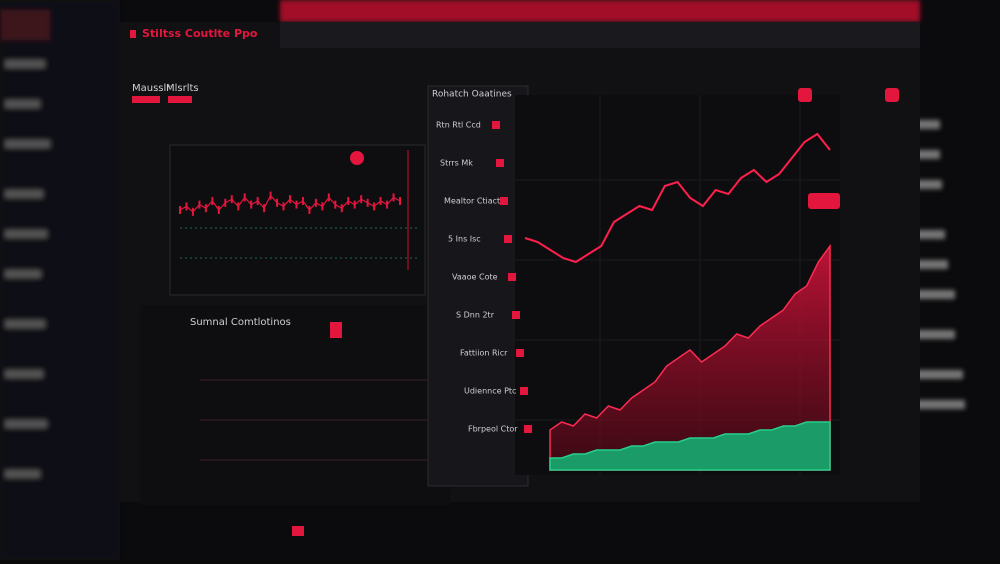 Image resolution: width=1000 pixels, height=564 pixels. What do you see at coordinates (357, 158) in the screenshot?
I see `live-indicator` at bounding box center [357, 158].